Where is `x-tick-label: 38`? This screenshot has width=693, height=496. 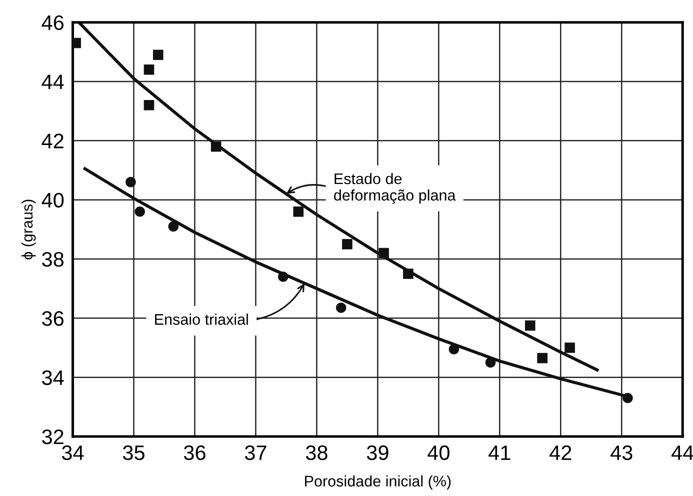 x-tick-label: 38 is located at coordinates (317, 452).